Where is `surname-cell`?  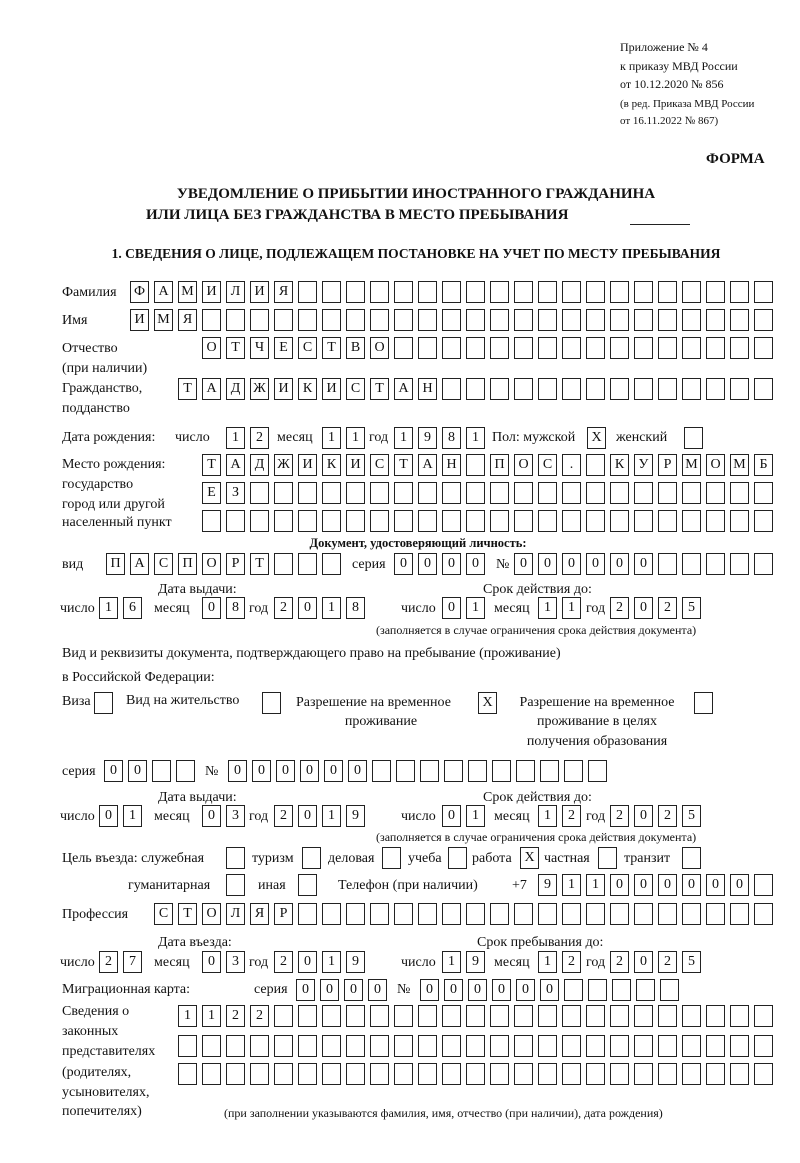
surname-cell is located at coordinates (667, 292).